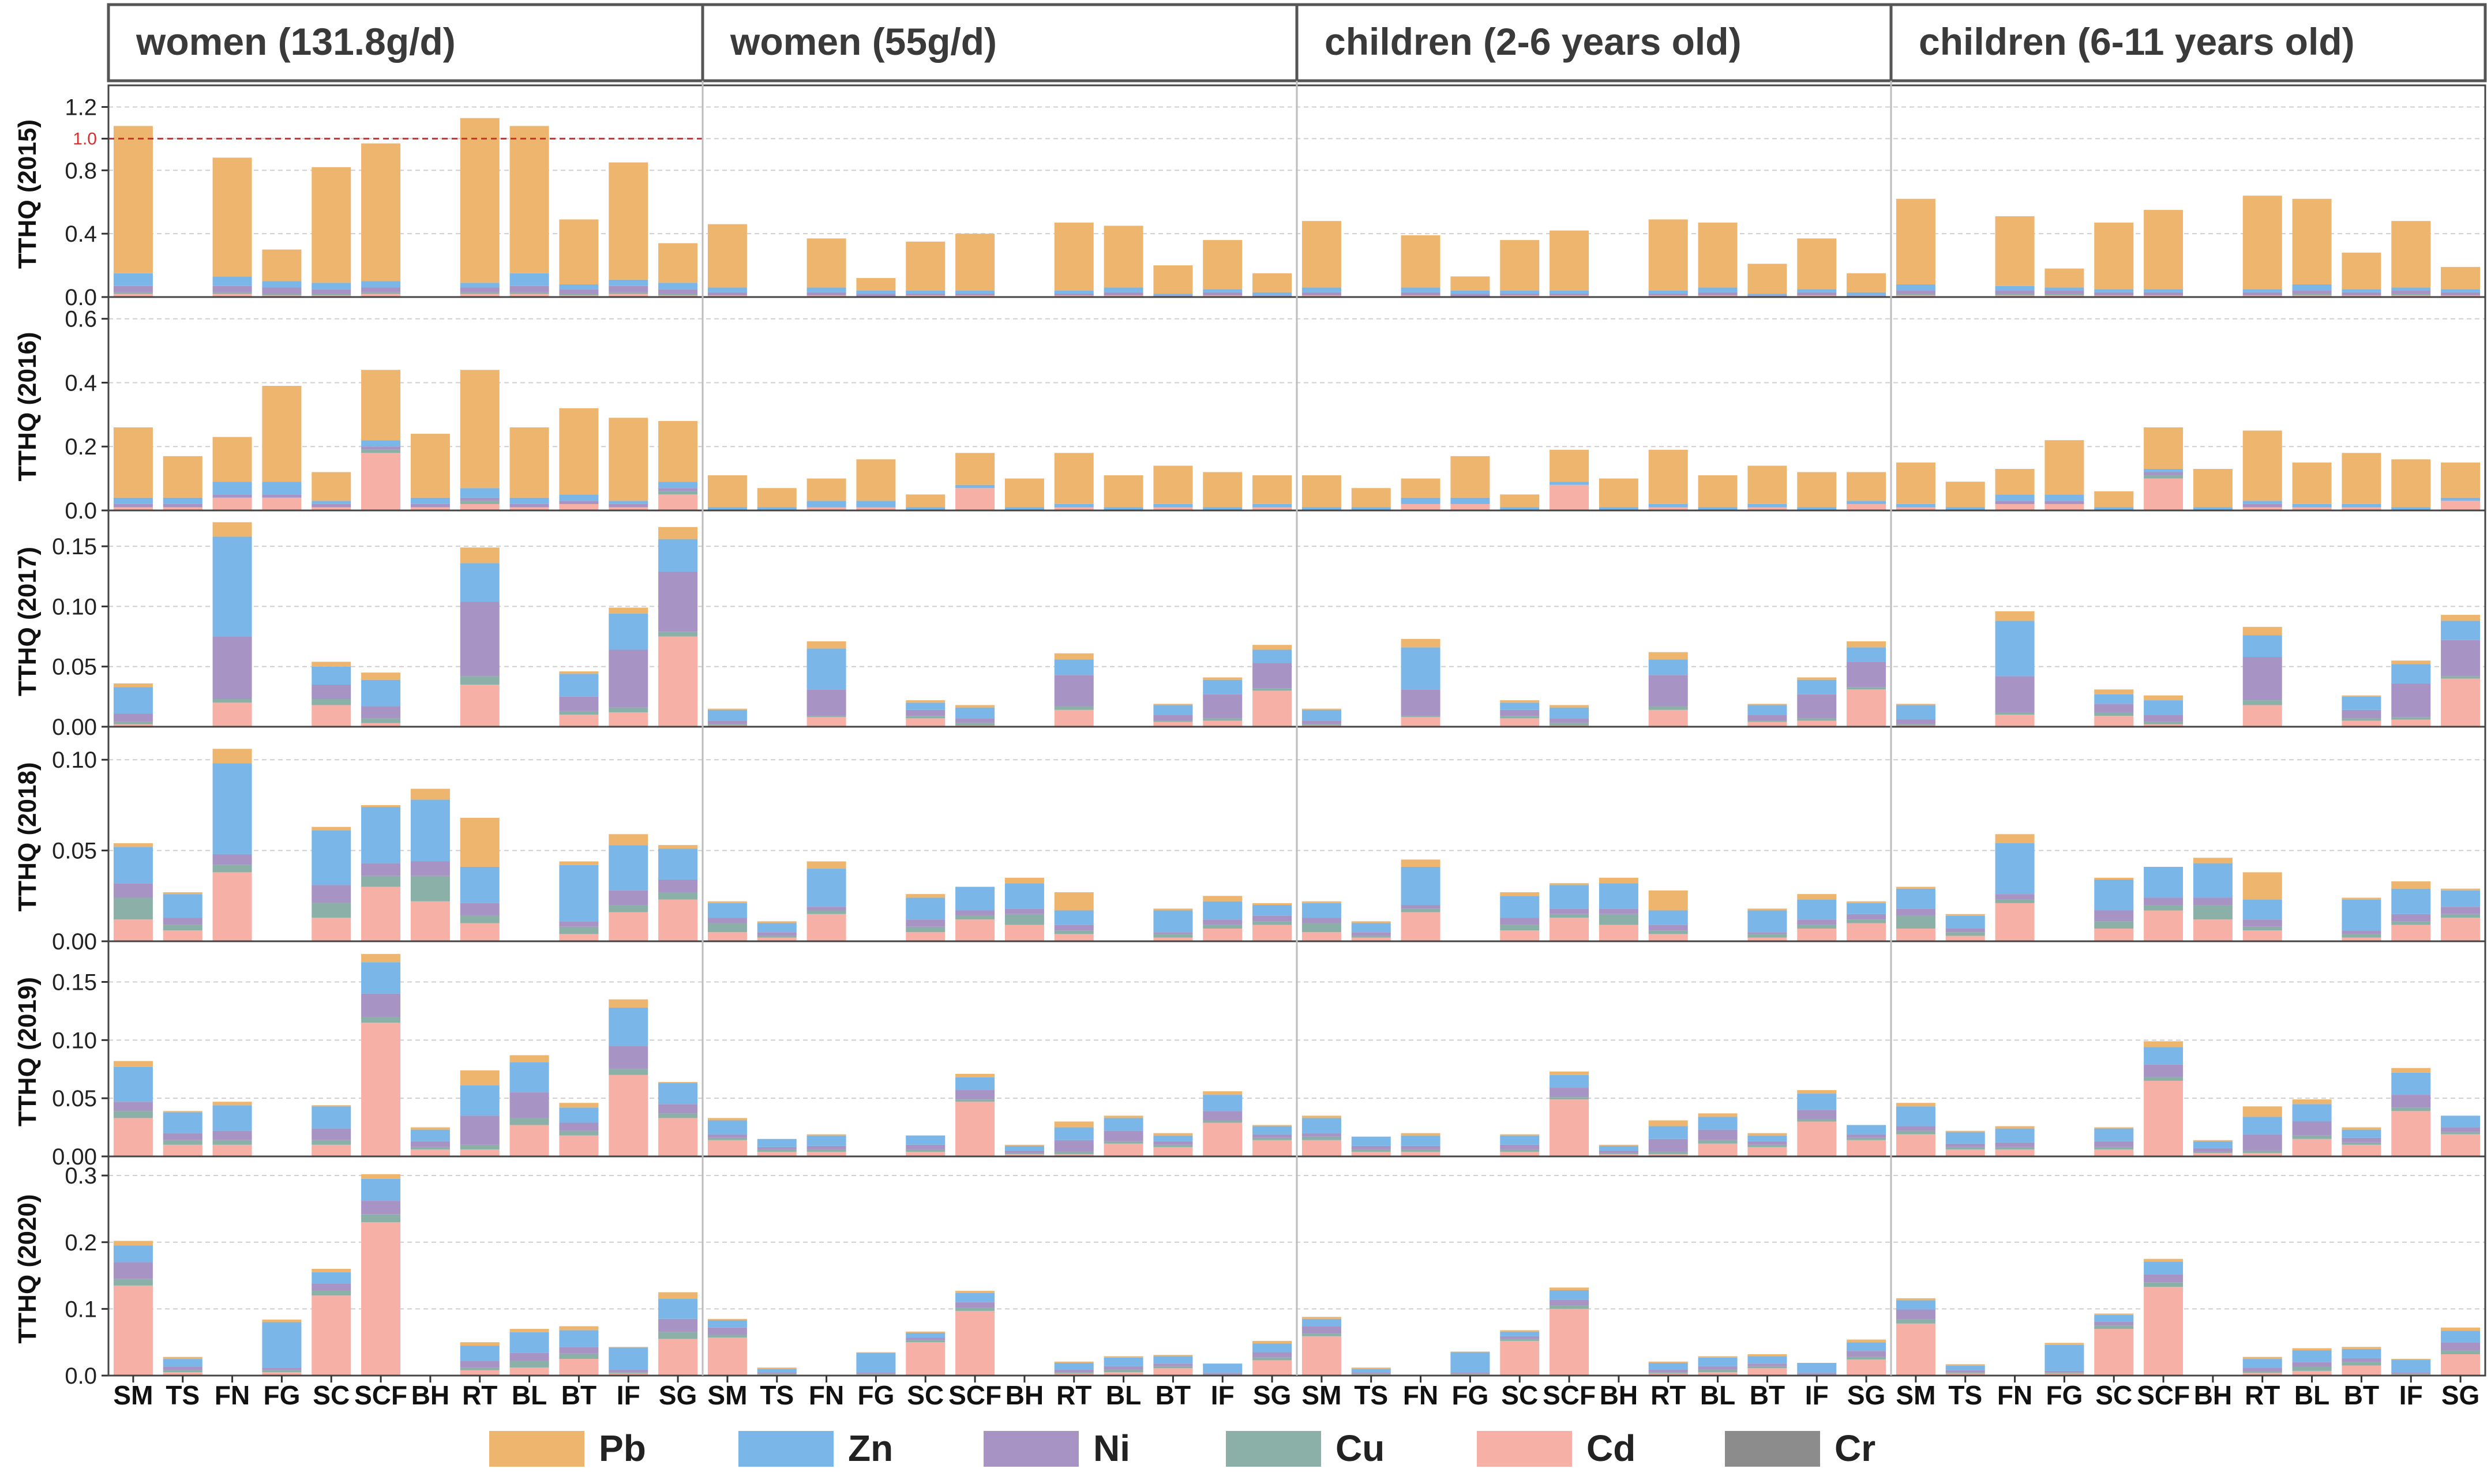 The image size is (2491, 1484). What do you see at coordinates (74, 727) in the screenshot?
I see `y-tick-label: 0.00` at bounding box center [74, 727].